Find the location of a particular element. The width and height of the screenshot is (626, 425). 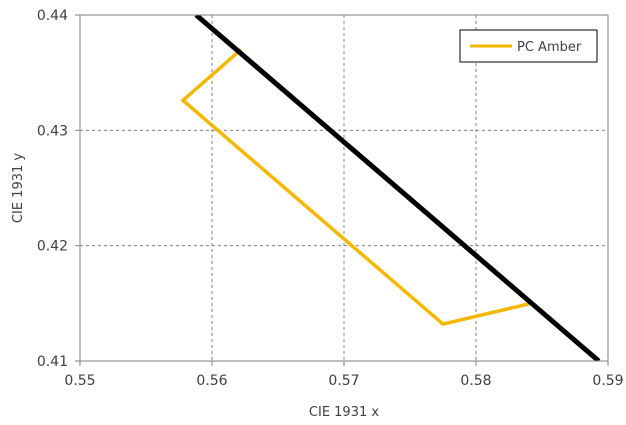

x-tick-label: 0.59 is located at coordinates (607, 381).